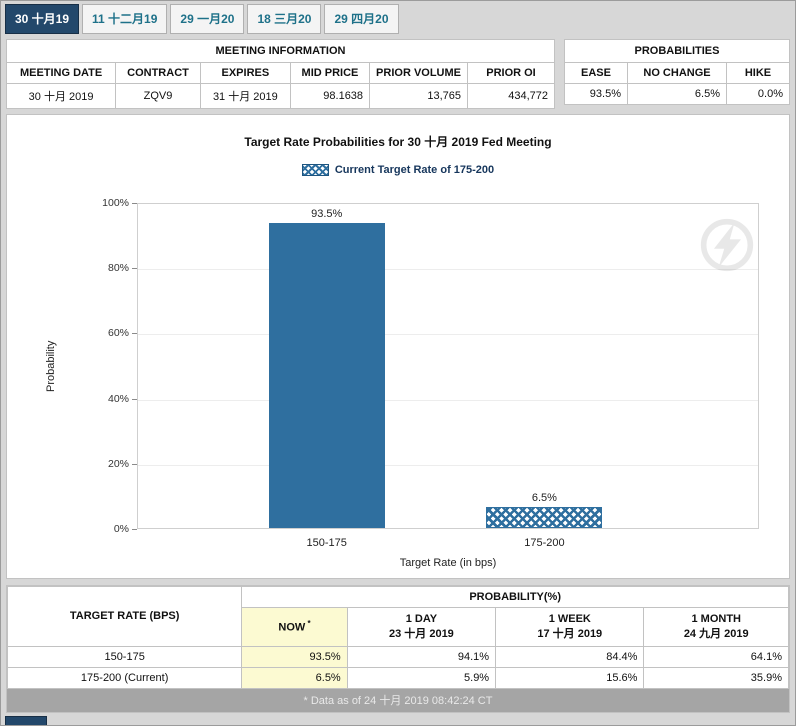 The image size is (796, 726). Describe the element at coordinates (421, 627) in the screenshot. I see `history-sub-header-cell: 1 DAY 23 十月 2019` at that location.